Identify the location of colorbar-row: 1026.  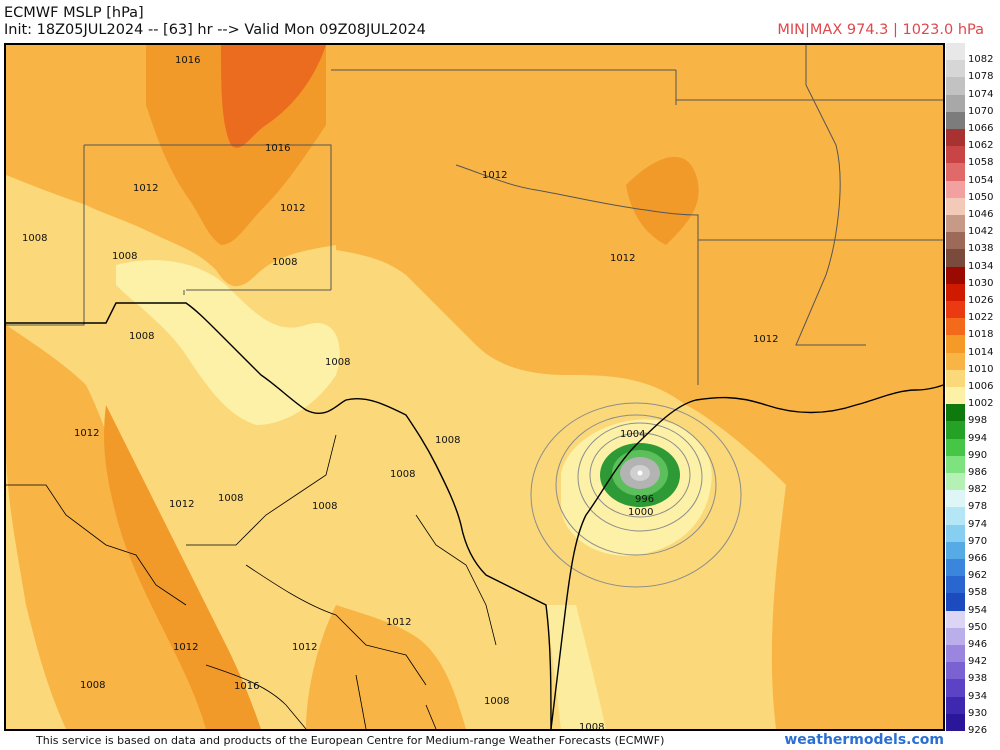
(973, 294).